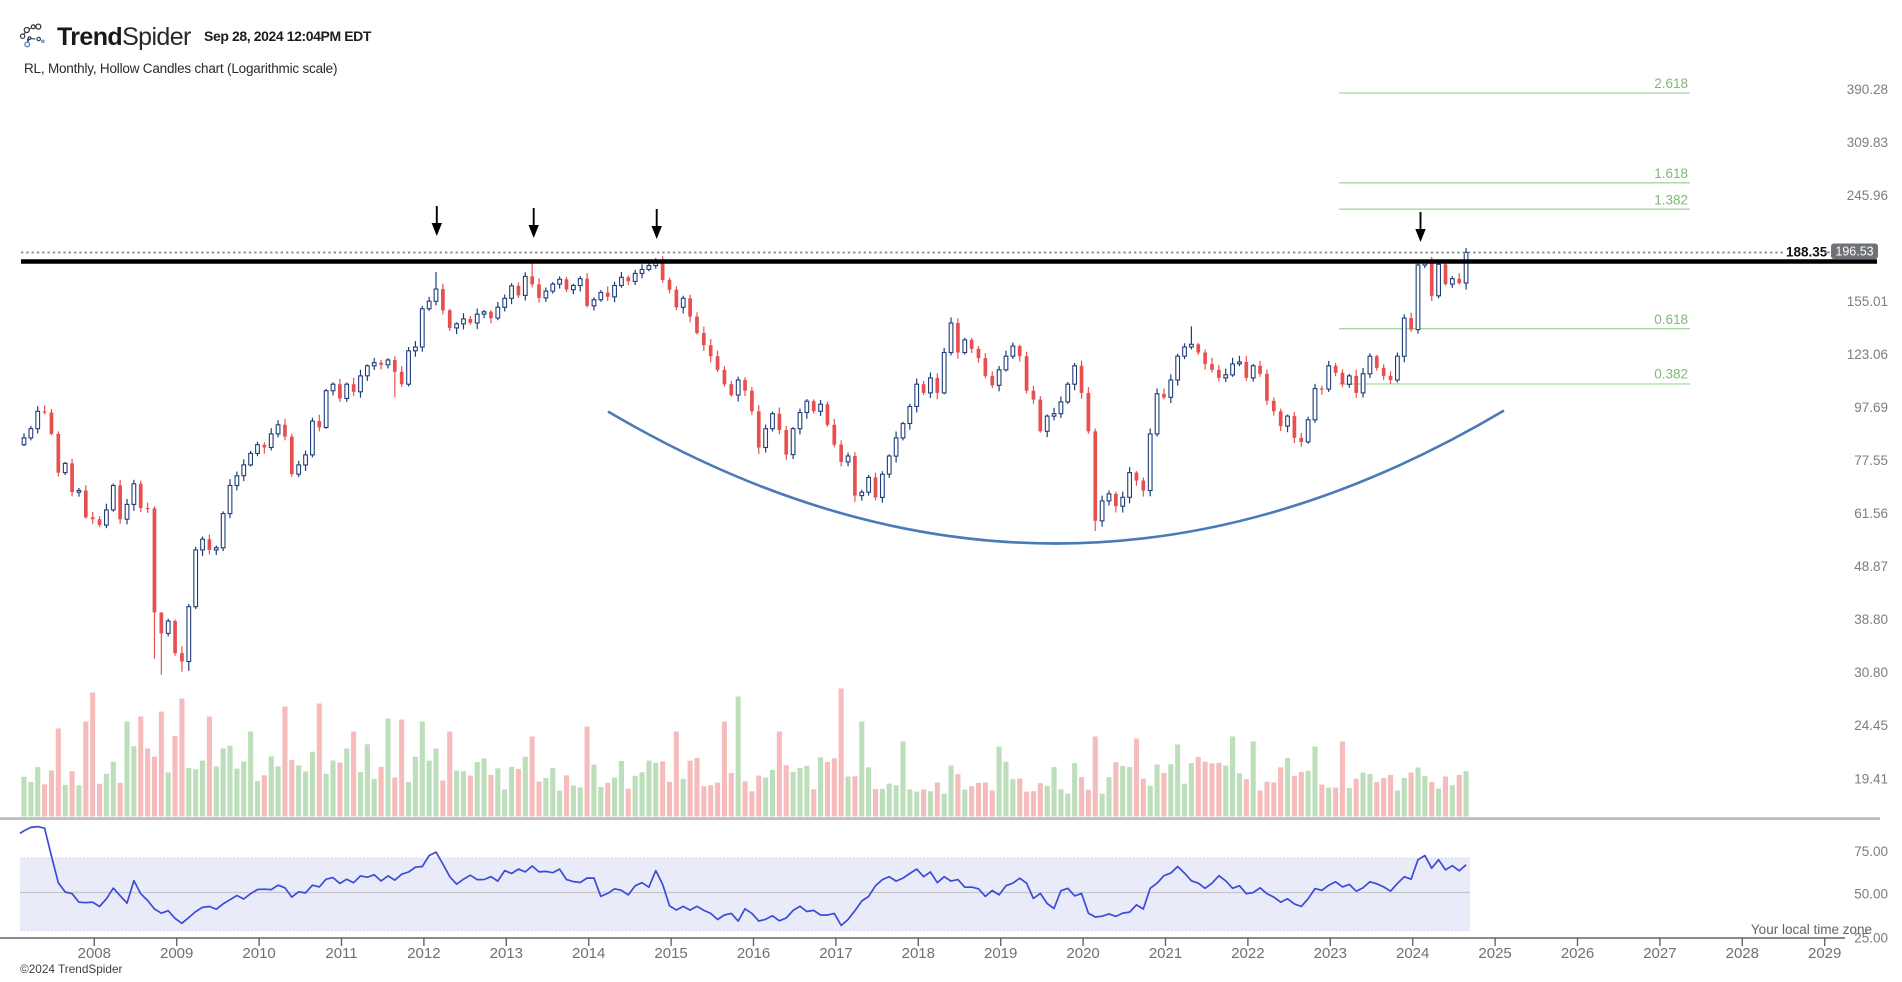 The width and height of the screenshot is (1902, 982). What do you see at coordinates (1000, 953) in the screenshot?
I see `svg-text: 2019` at bounding box center [1000, 953].